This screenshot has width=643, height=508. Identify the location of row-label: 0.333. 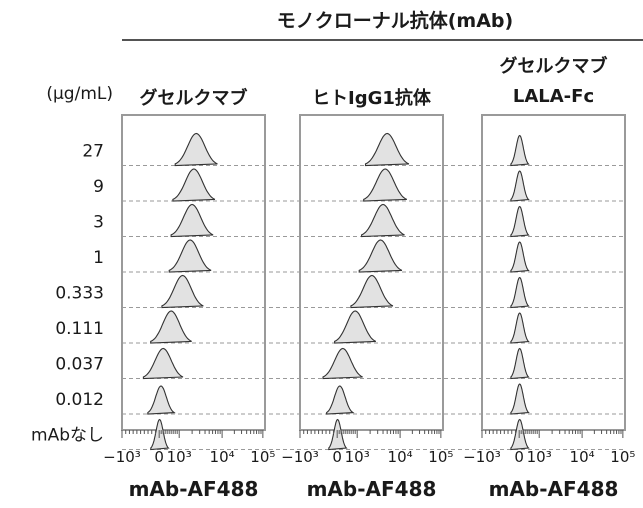
(79, 294).